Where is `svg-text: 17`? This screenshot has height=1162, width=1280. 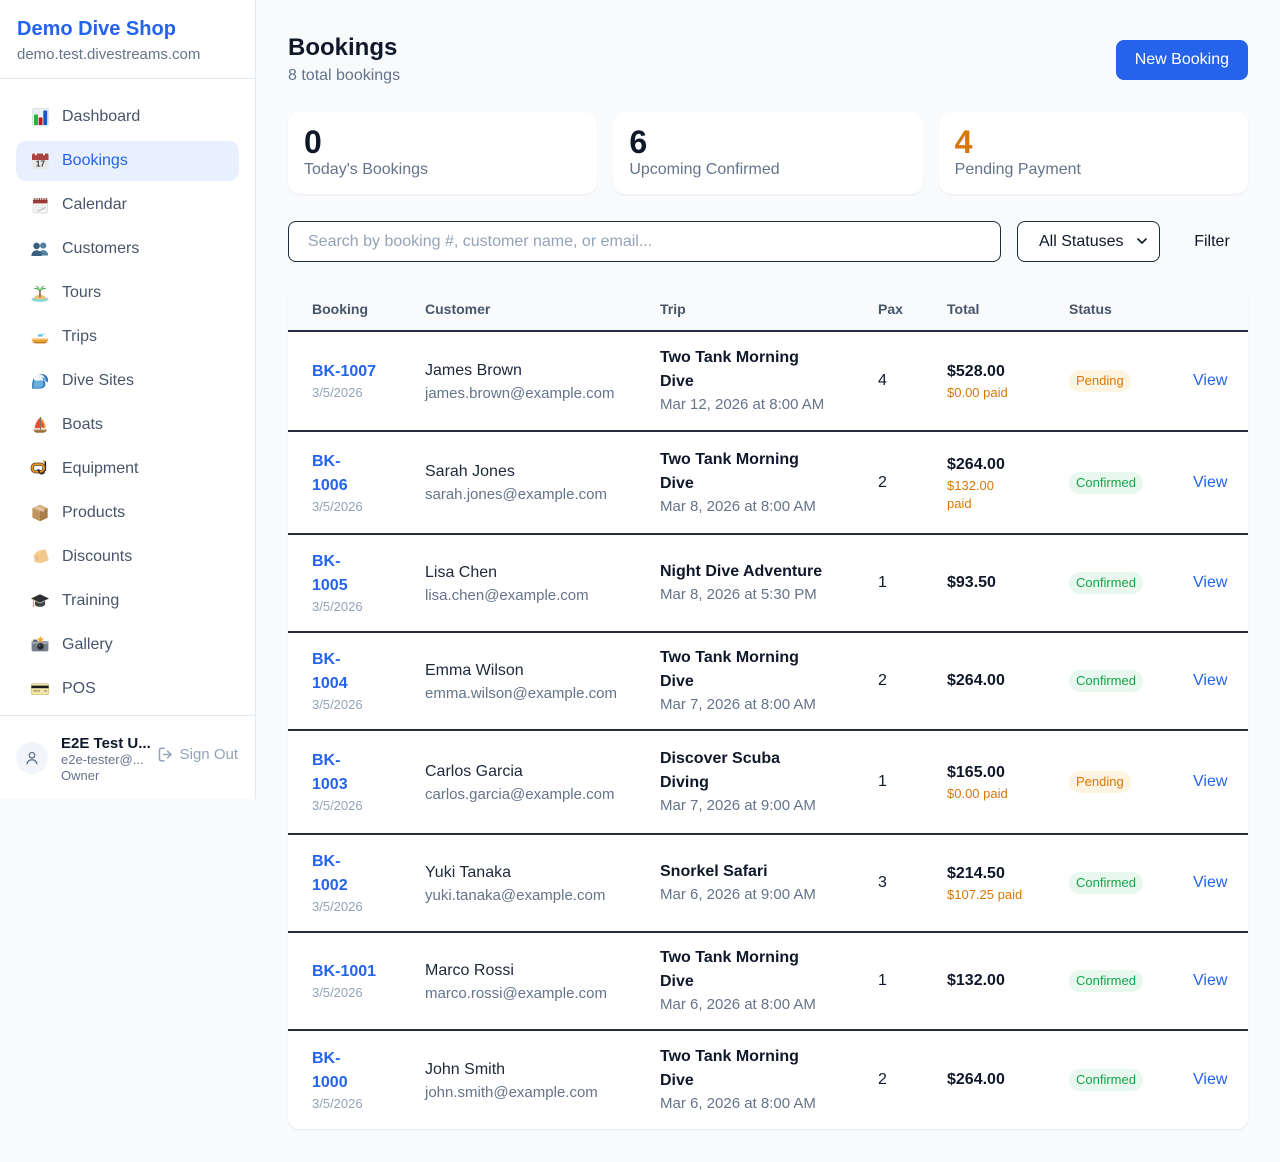
svg-text: 17 is located at coordinates (41, 164).